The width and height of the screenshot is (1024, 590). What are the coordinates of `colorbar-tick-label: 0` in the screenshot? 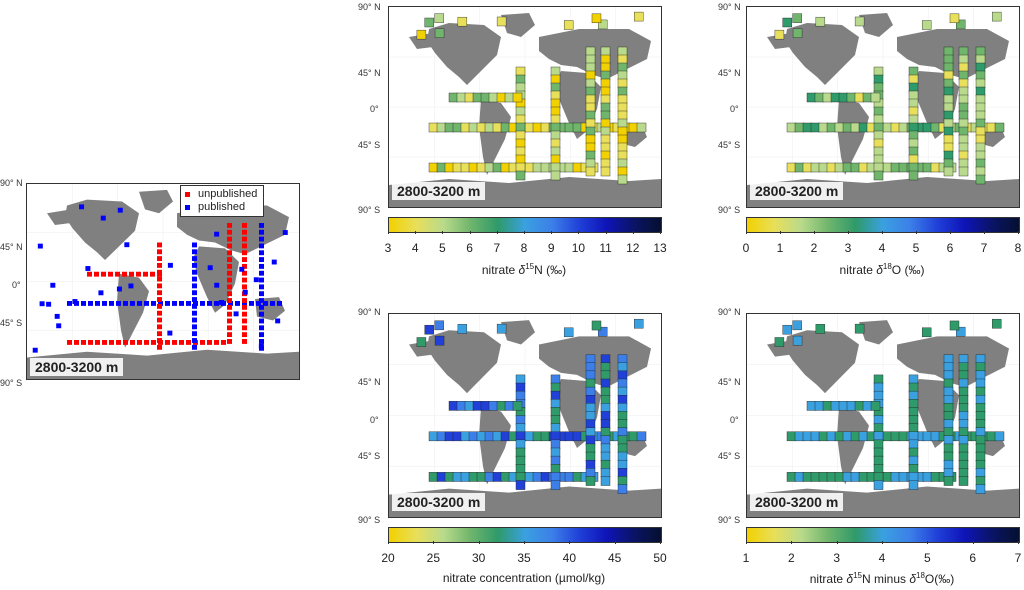 It's located at (746, 248).